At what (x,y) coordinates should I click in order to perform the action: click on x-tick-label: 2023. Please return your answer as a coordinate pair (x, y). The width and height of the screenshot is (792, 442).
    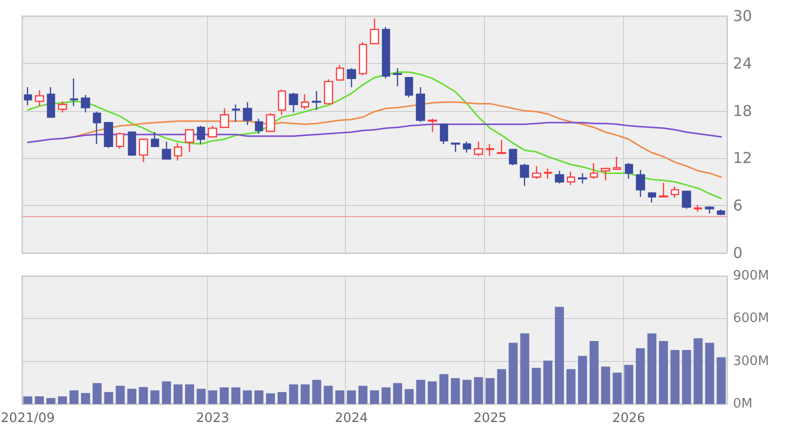
    Looking at the image, I should click on (213, 418).